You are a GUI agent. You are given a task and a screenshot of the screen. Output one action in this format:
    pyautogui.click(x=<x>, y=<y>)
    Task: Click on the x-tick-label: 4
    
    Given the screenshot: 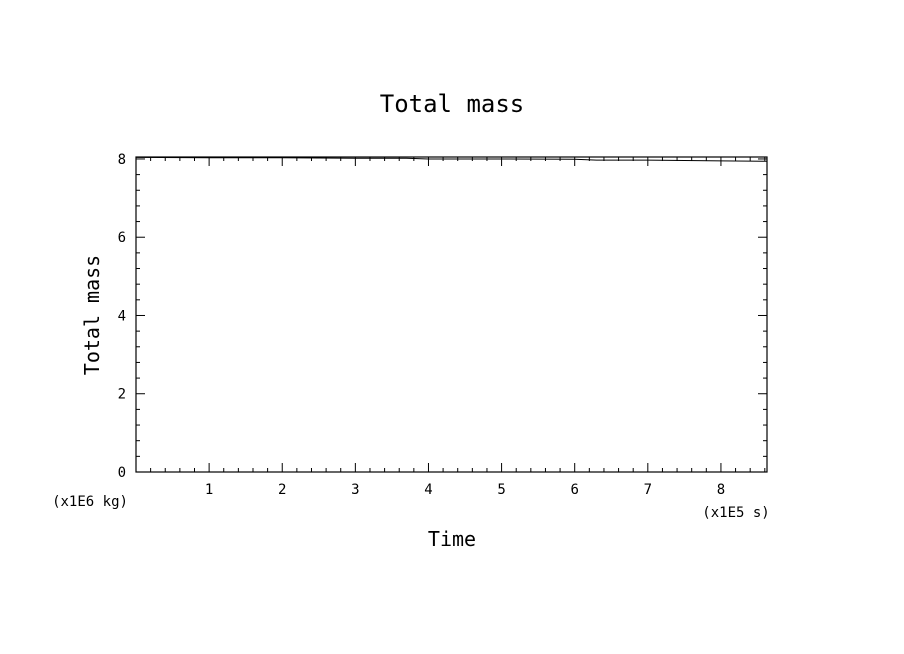 What is the action you would take?
    pyautogui.click(x=428, y=490)
    